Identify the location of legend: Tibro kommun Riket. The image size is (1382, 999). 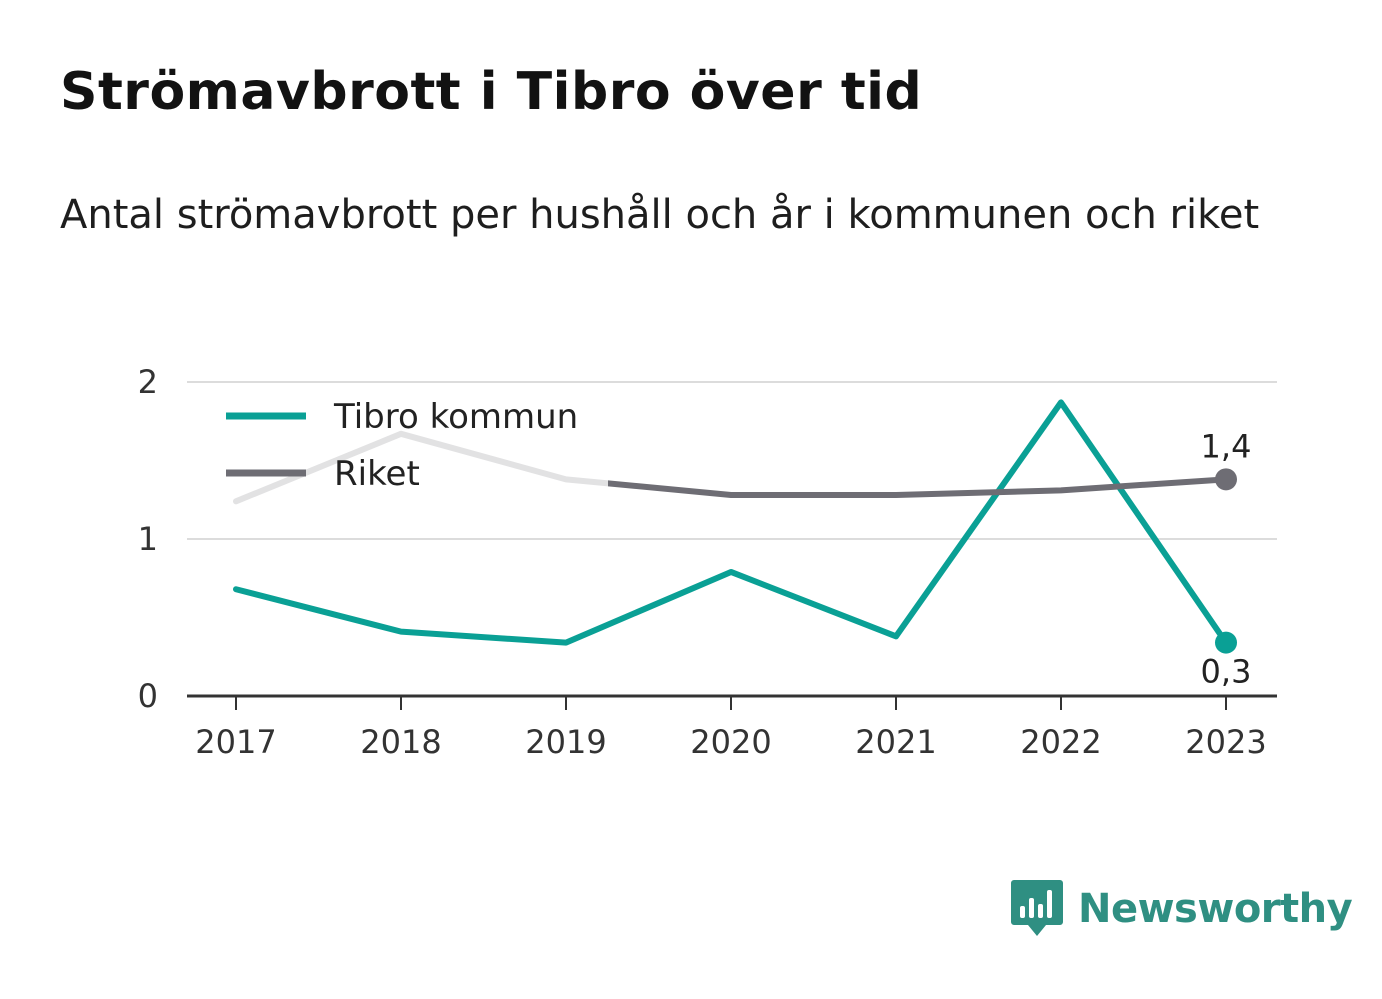
(411, 445).